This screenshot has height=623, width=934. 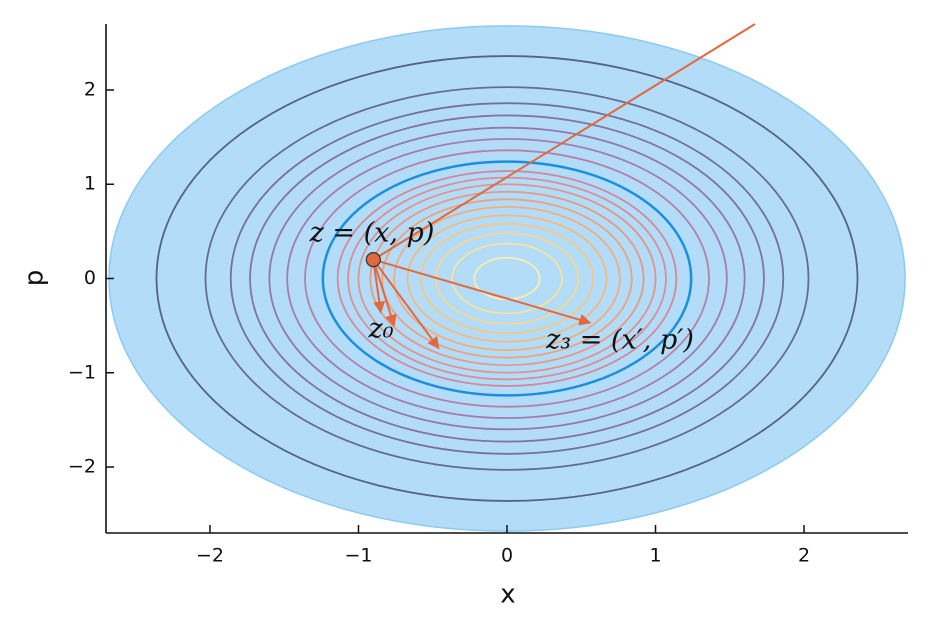 I want to click on x-tick-label: 1, so click(x=655, y=556).